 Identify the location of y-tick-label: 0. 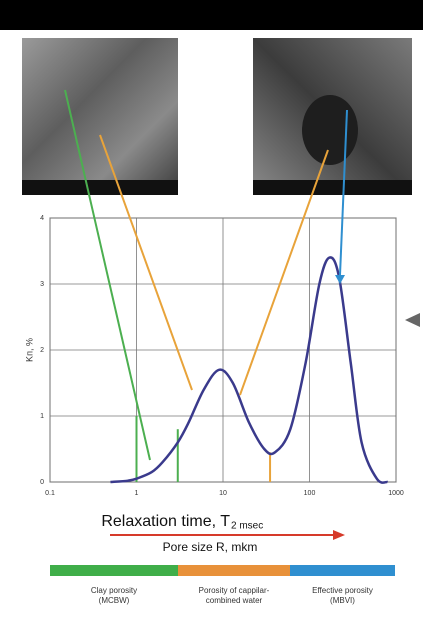
(42, 482).